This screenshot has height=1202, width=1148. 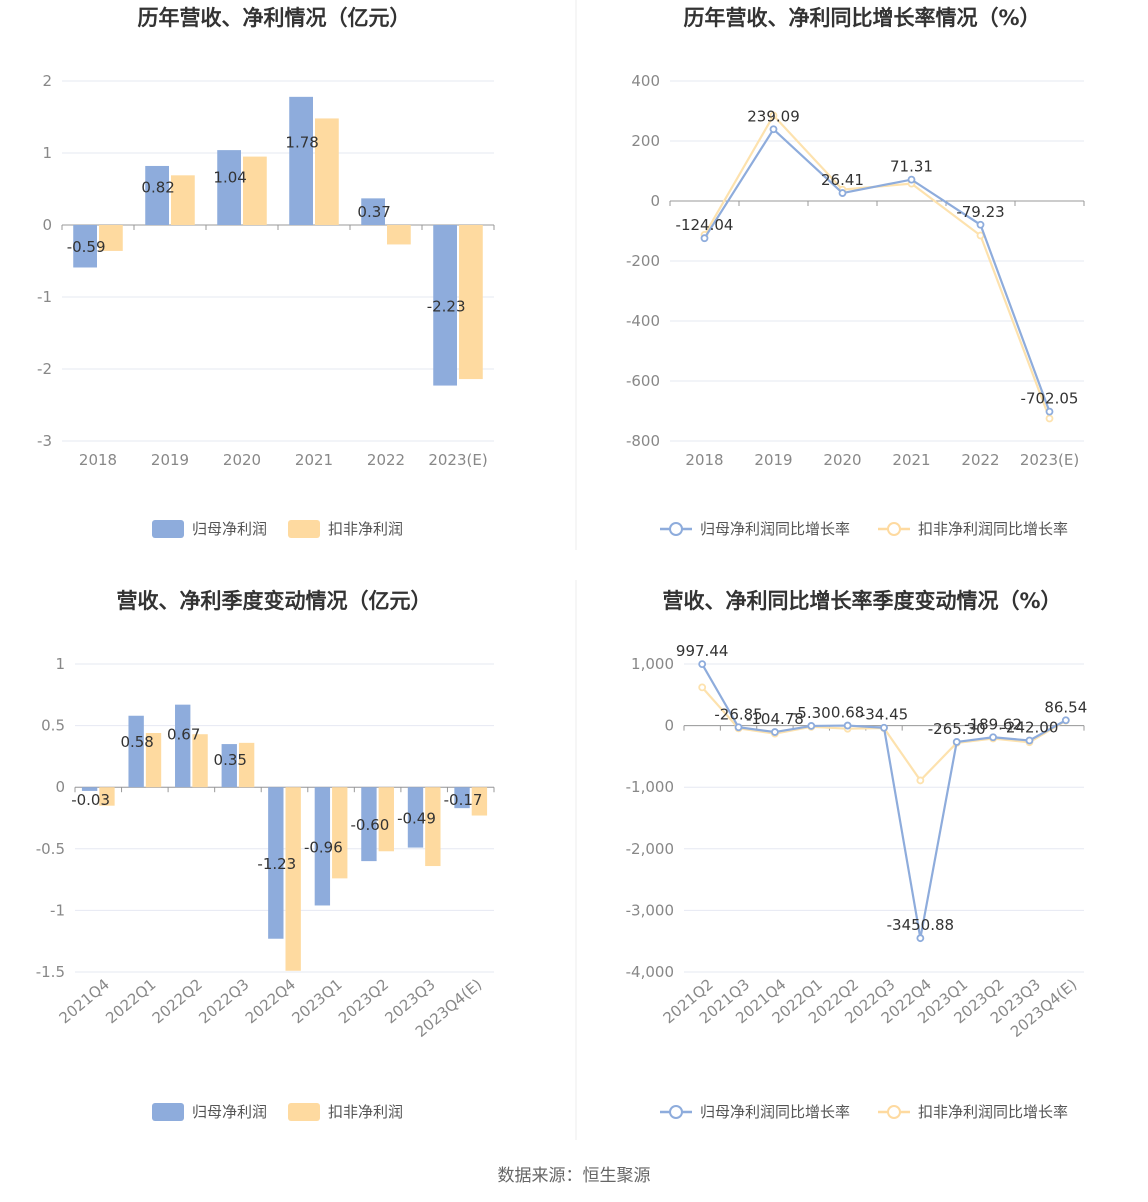 What do you see at coordinates (274, 18) in the screenshot?
I see `chart-title: 历年营收、净利情况（亿元）` at bounding box center [274, 18].